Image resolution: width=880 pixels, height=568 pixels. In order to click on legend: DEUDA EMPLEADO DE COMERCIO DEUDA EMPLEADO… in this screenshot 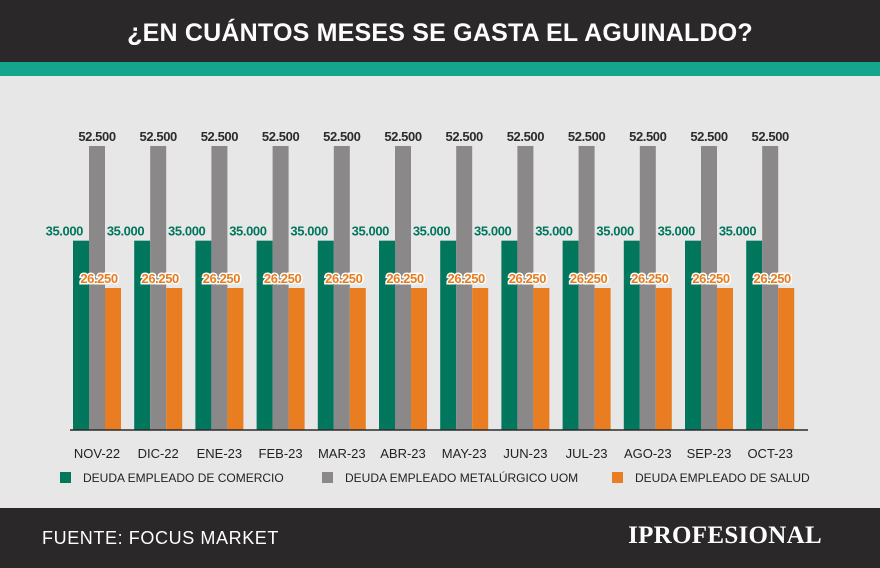, I will do `click(435, 477)`.